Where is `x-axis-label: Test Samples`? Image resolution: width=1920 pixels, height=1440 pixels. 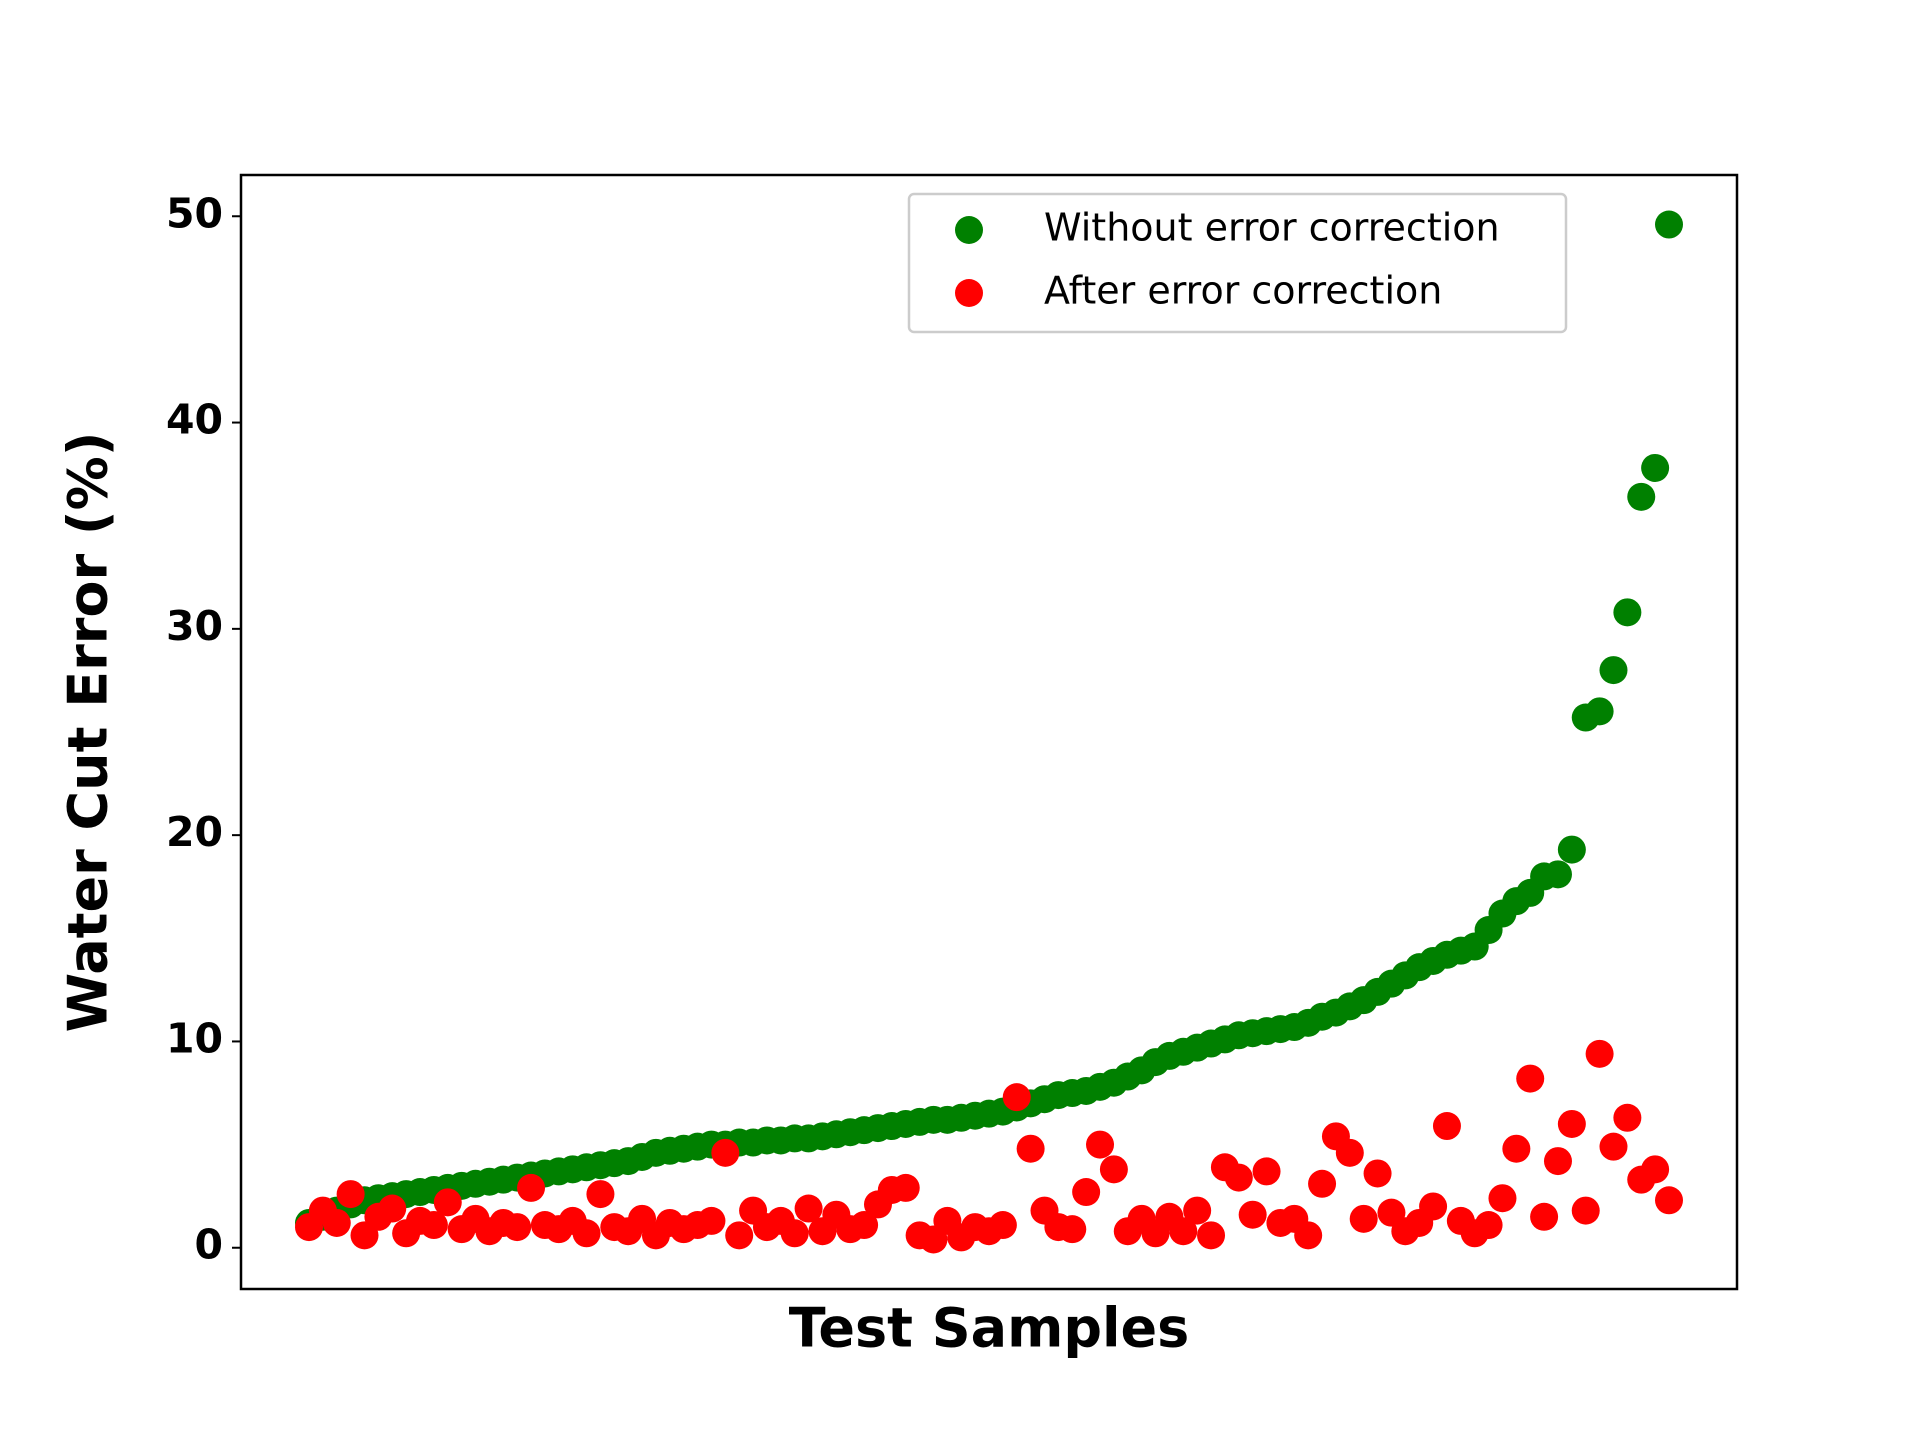
x-axis-label: Test Samples is located at coordinates (989, 1328).